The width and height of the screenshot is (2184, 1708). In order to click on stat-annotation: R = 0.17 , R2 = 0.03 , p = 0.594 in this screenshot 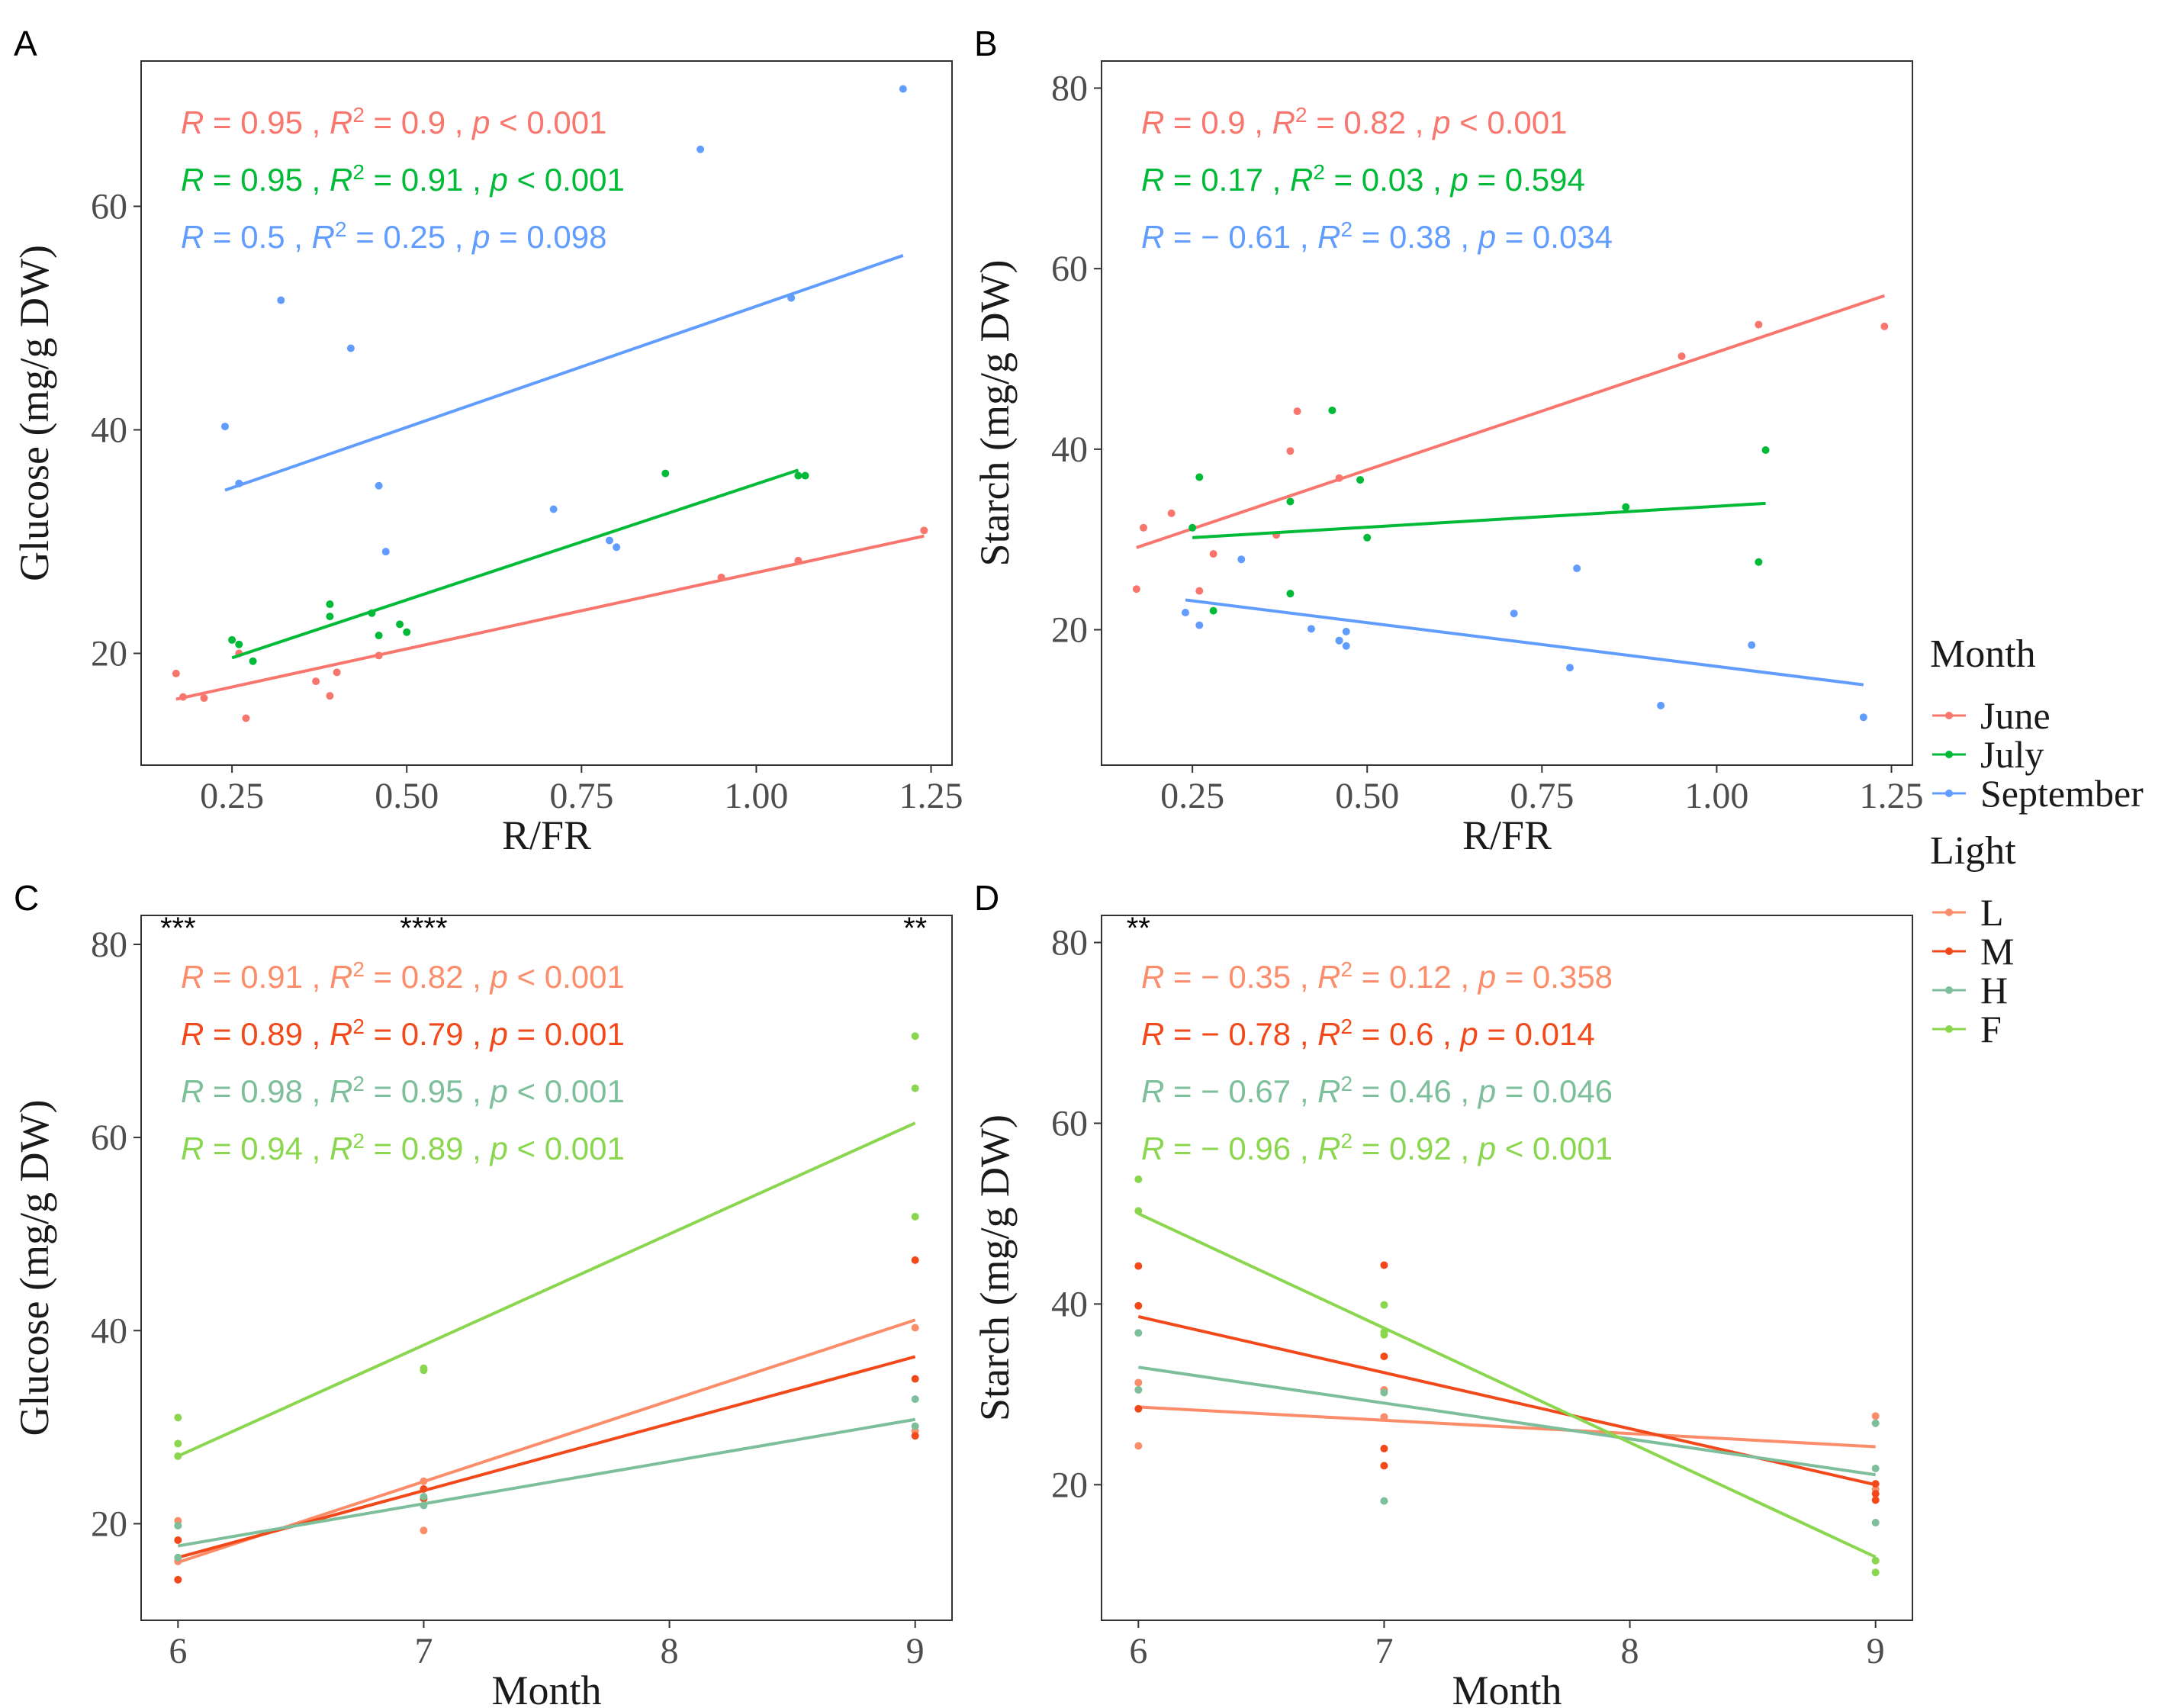, I will do `click(1363, 179)`.